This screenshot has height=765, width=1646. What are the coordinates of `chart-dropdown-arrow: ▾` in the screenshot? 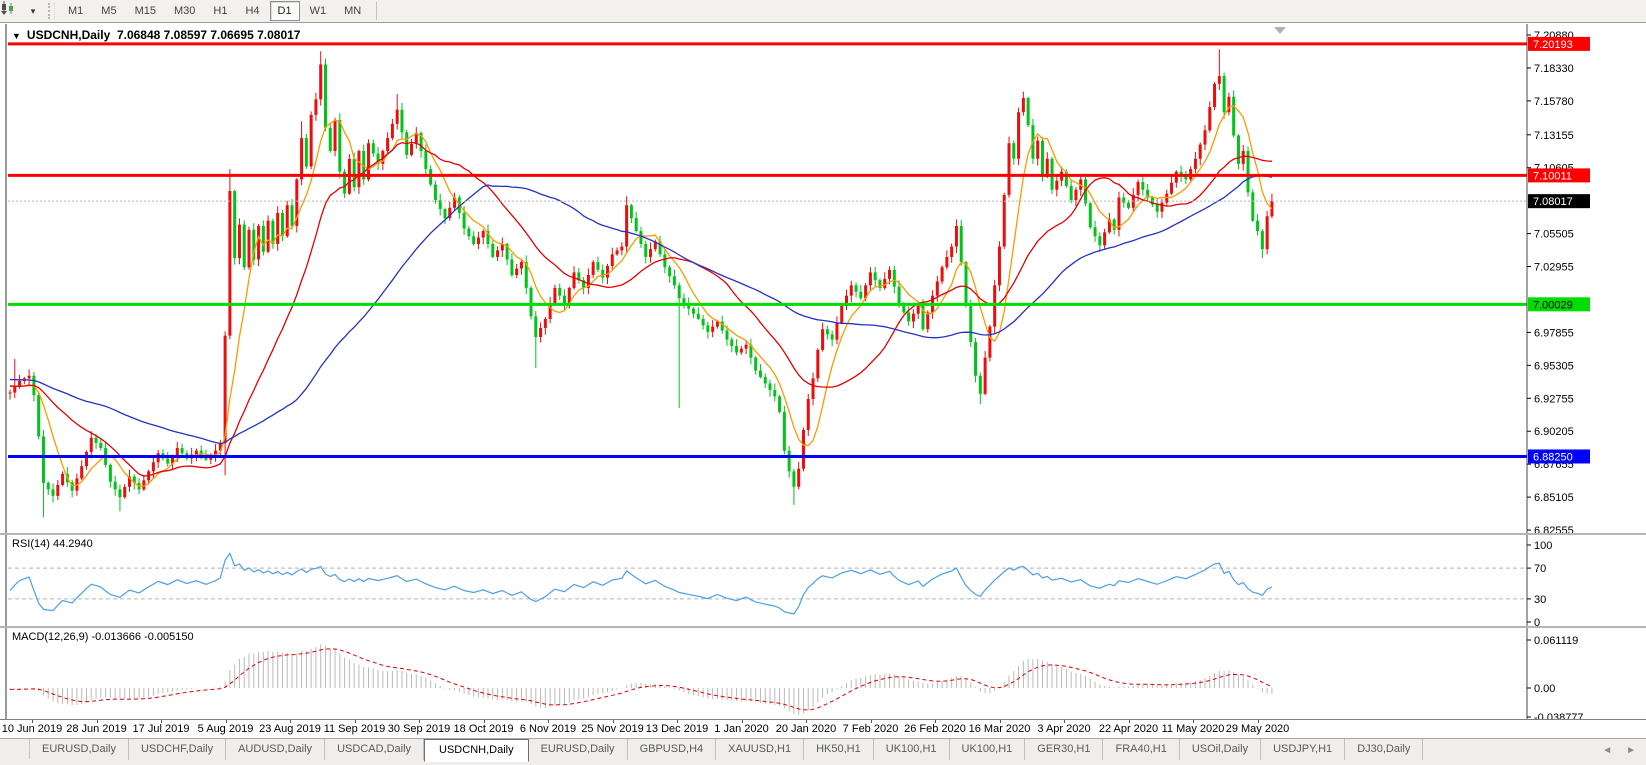 It's located at (33, 10).